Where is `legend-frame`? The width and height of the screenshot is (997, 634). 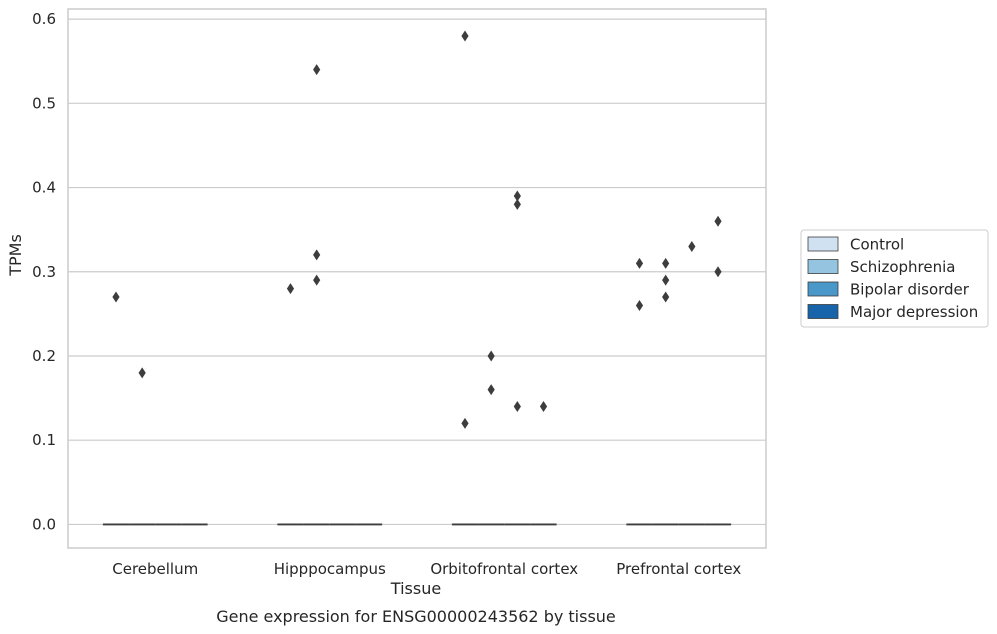
legend-frame is located at coordinates (894, 278).